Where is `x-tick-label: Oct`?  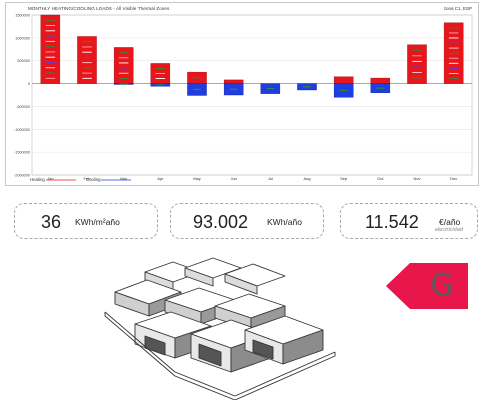 x-tick-label: Oct is located at coordinates (380, 178).